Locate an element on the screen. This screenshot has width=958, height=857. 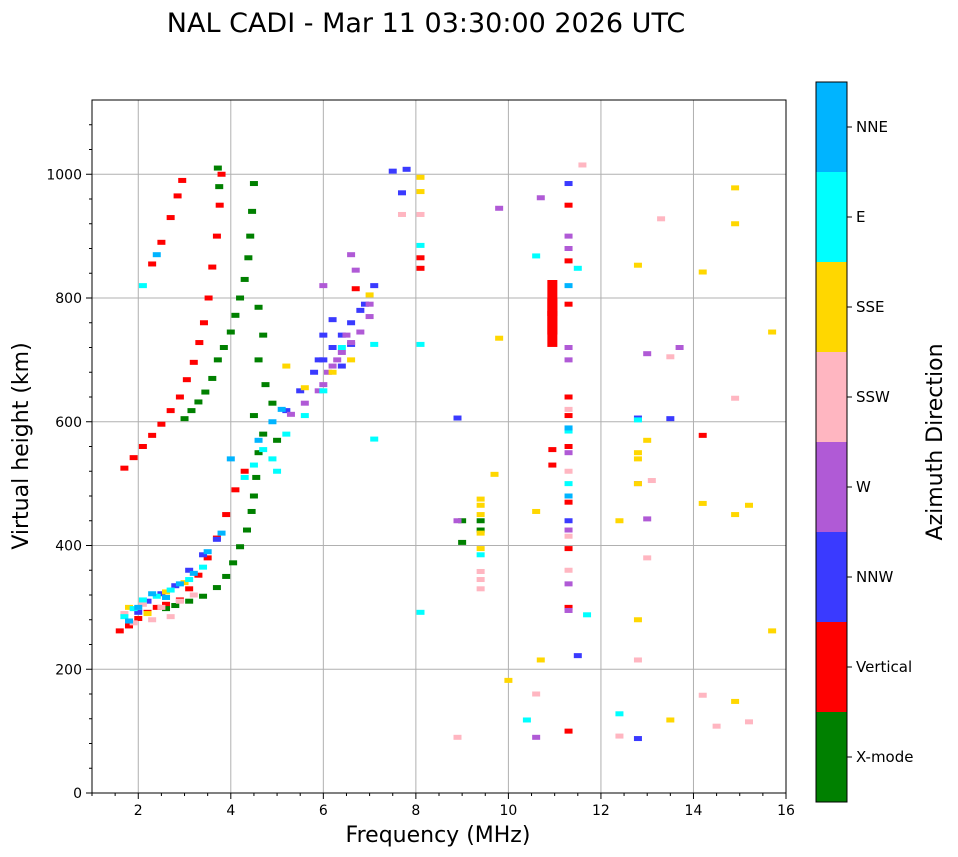
y-tick-label: 600 is located at coordinates (68, 423).